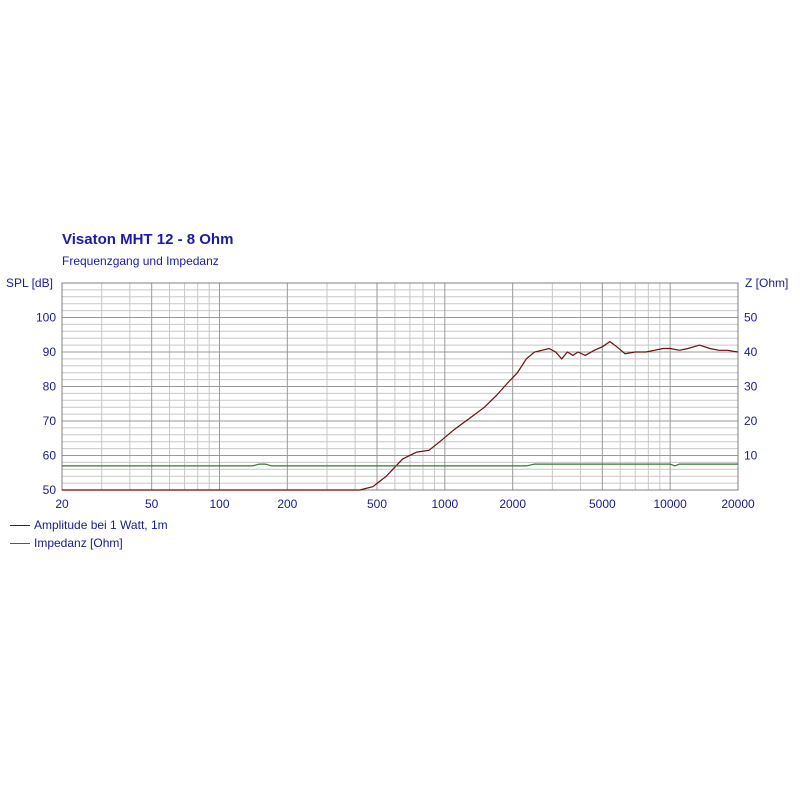  I want to click on legend-swatch-amplitude, so click(20, 526).